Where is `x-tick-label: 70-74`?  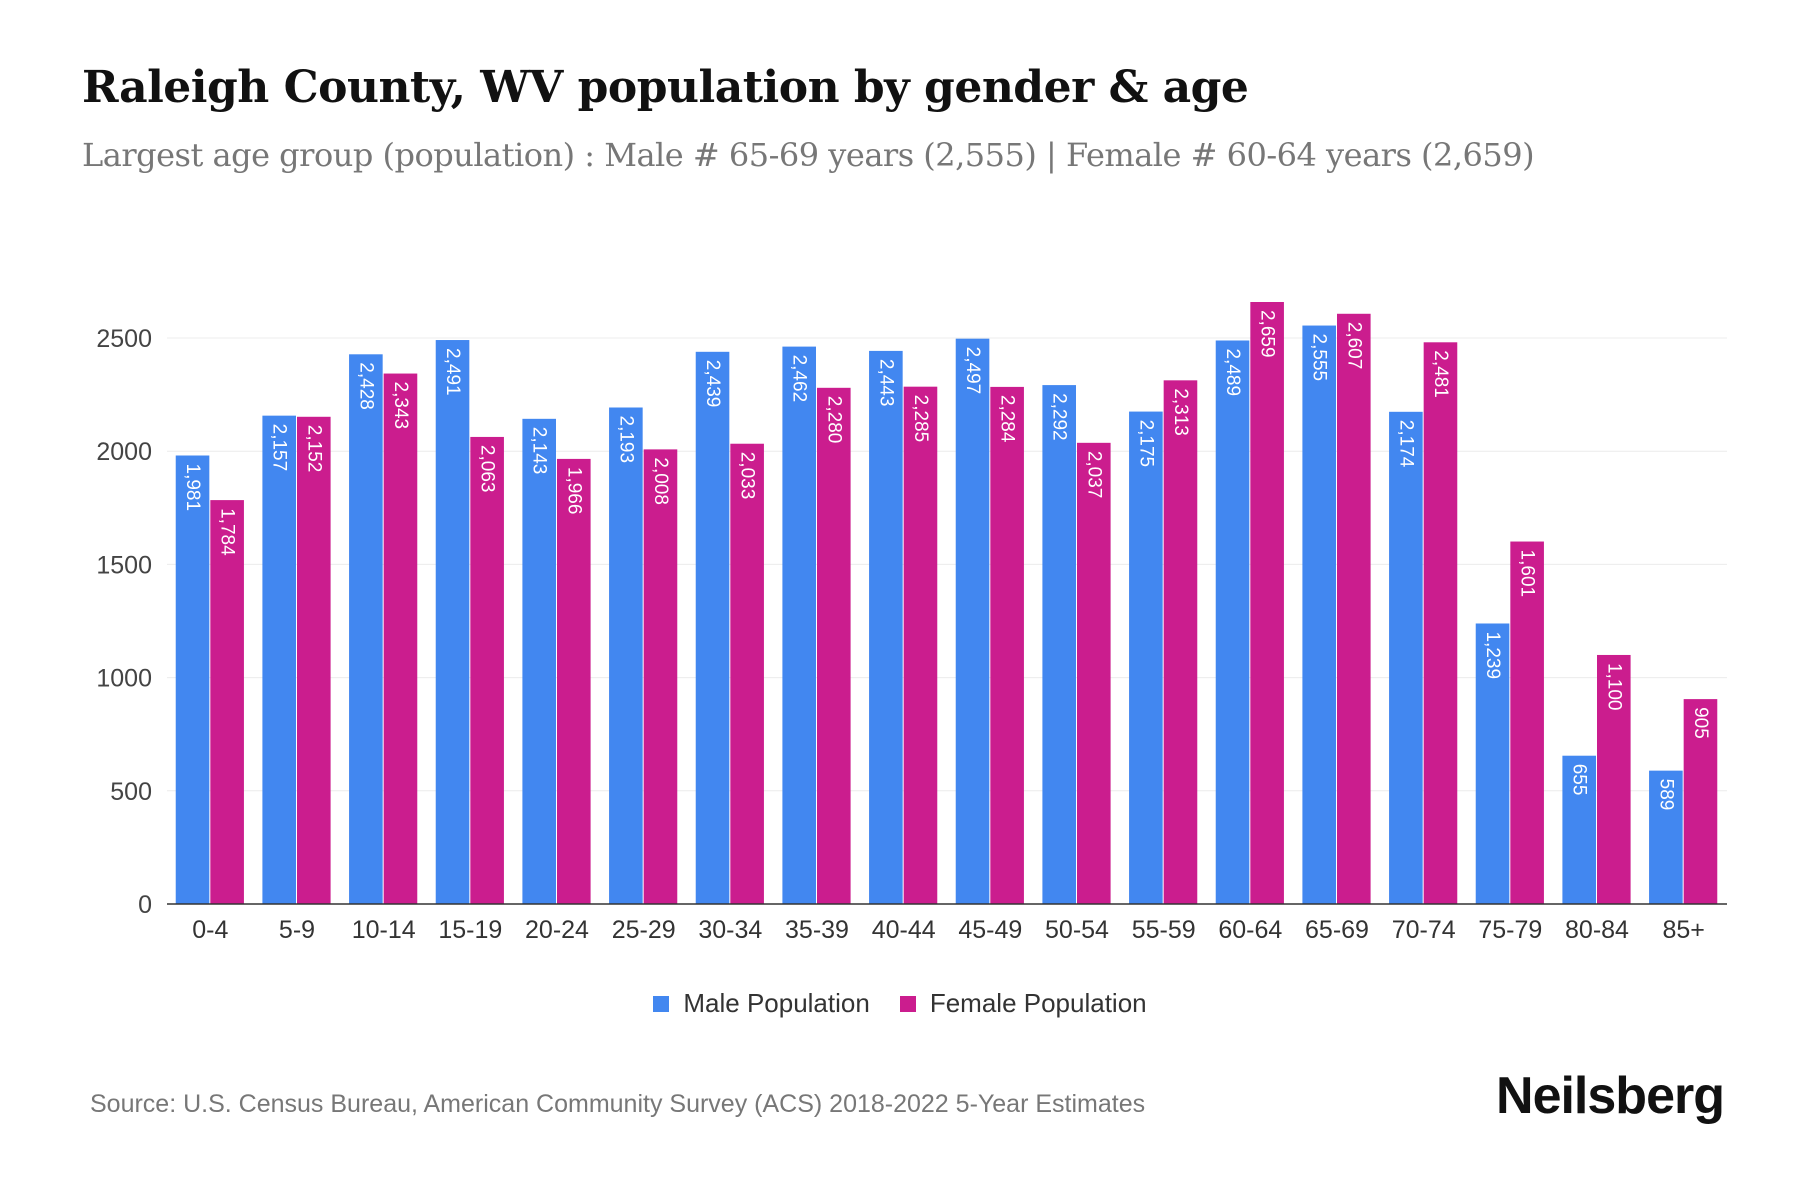 x-tick-label: 70-74 is located at coordinates (1424, 930).